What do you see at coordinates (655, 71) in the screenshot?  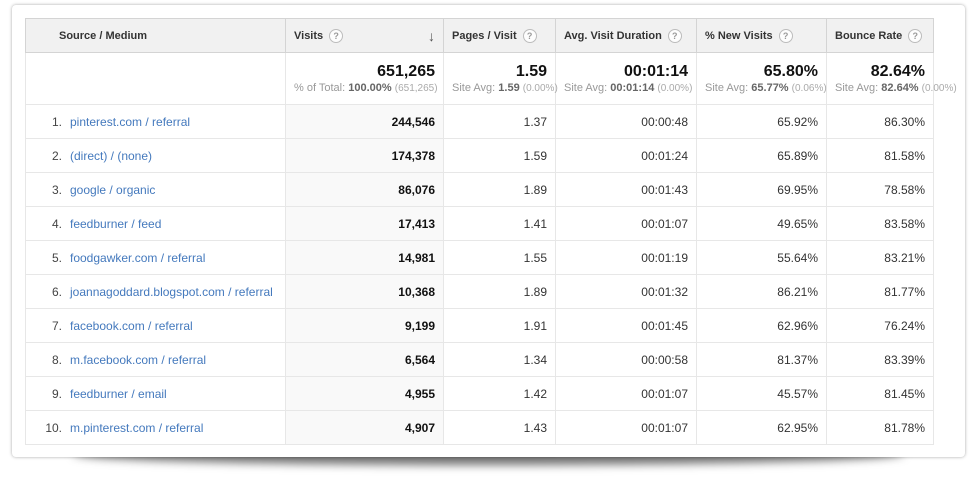 I see `summary-value: 00:01:14` at bounding box center [655, 71].